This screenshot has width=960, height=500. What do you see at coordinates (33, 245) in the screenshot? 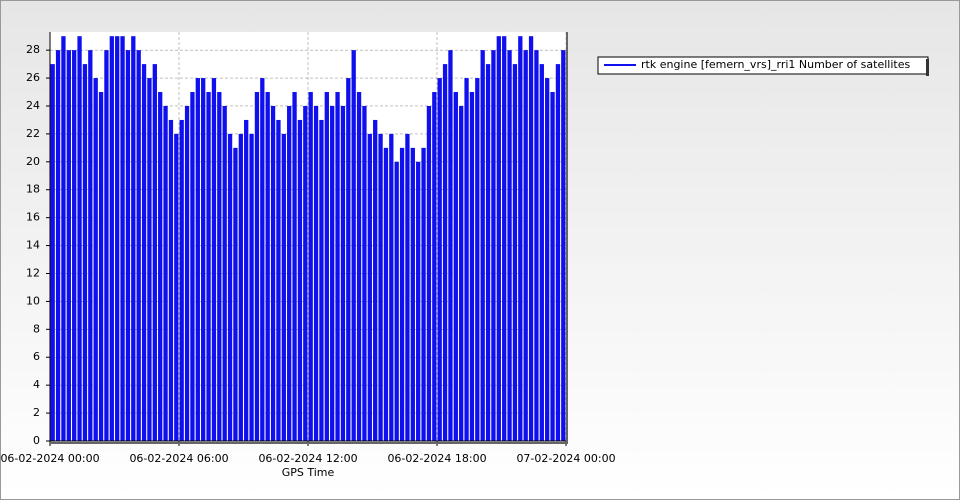
I see `y-tick-label: 14` at bounding box center [33, 245].